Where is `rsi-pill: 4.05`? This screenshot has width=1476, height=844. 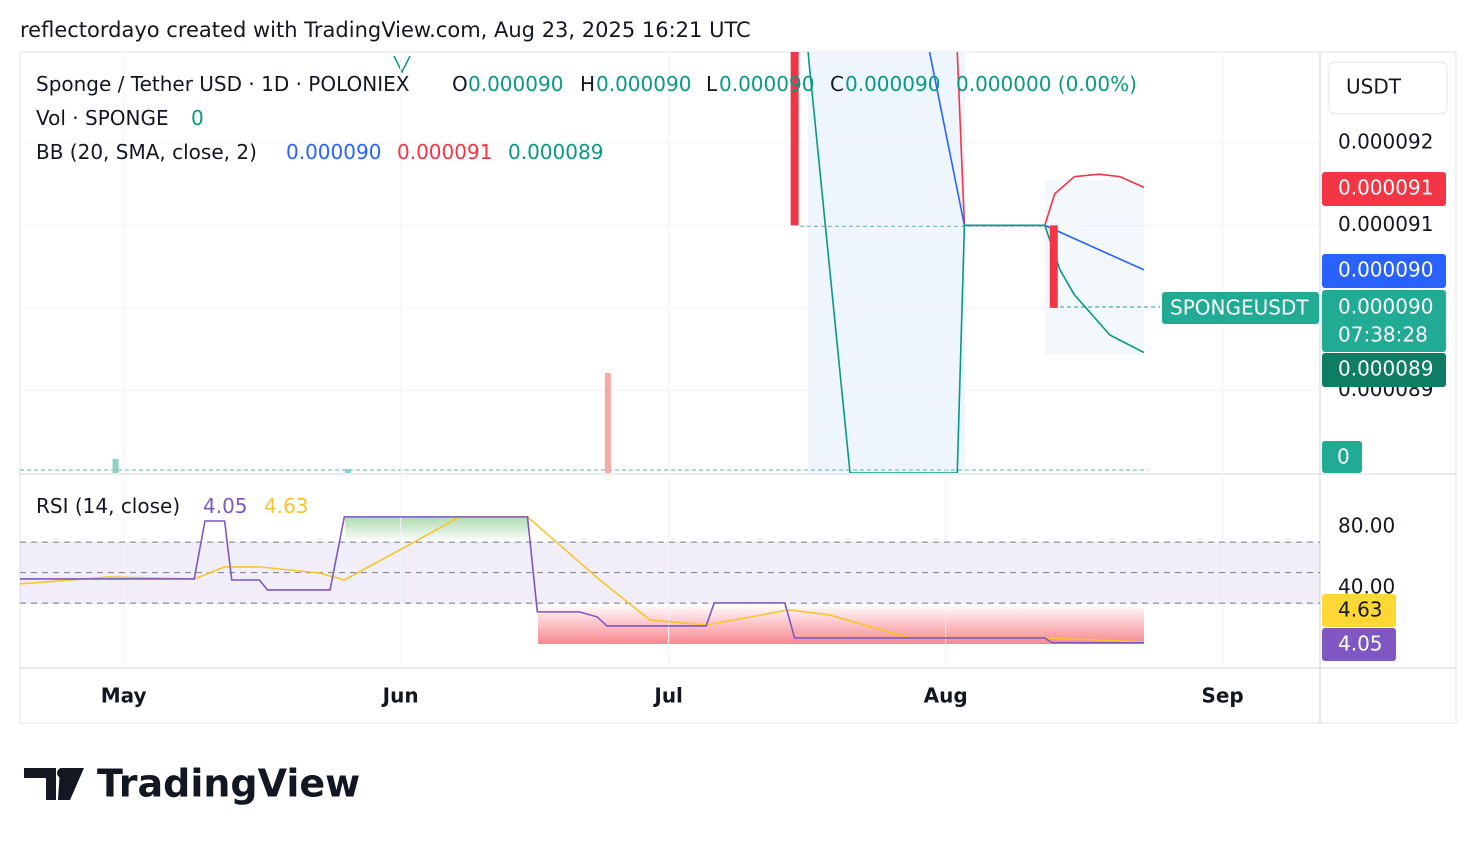
rsi-pill: 4.05 is located at coordinates (1360, 644).